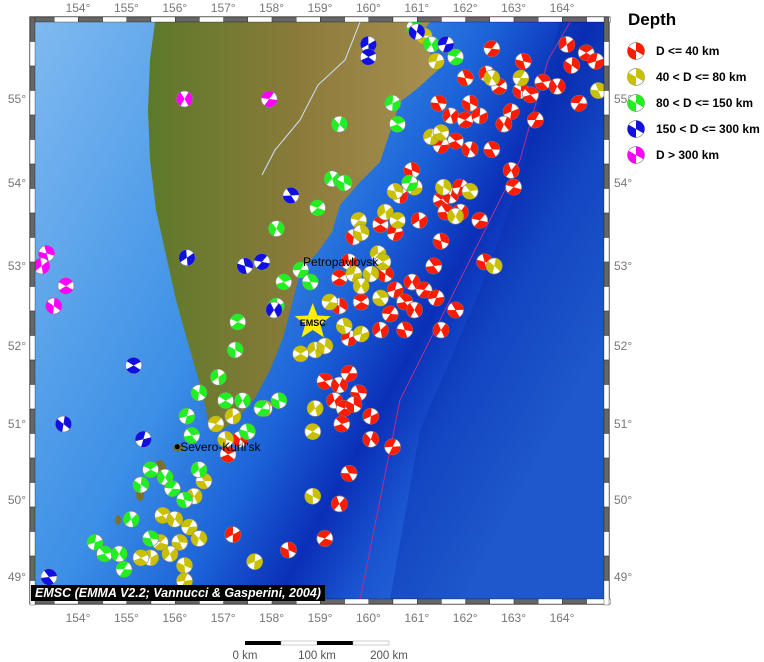  What do you see at coordinates (317, 656) in the screenshot?
I see `scale-label-100: 100 km` at bounding box center [317, 656].